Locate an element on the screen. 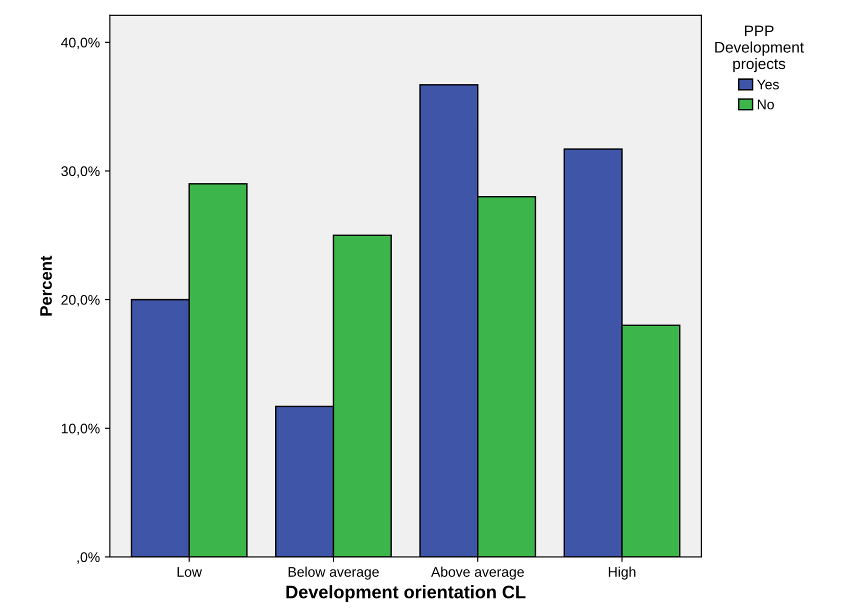 The width and height of the screenshot is (845, 612). y-tick-label: 20,0% is located at coordinates (80, 300).